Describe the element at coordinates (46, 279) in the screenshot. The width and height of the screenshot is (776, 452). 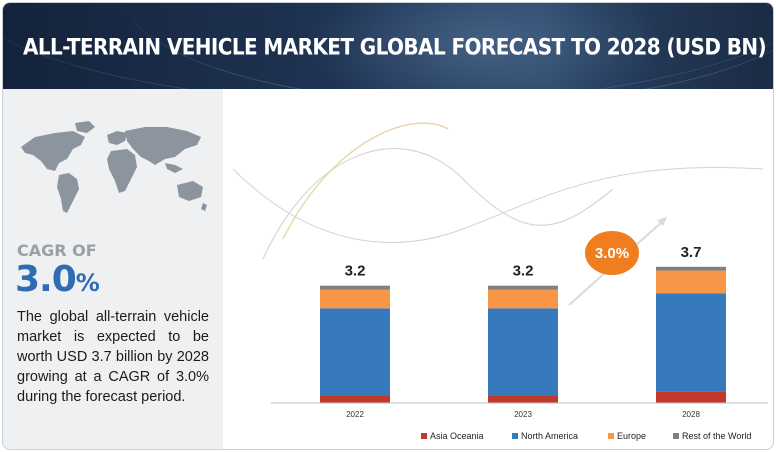
I see `cagr-number: 3.0` at that location.